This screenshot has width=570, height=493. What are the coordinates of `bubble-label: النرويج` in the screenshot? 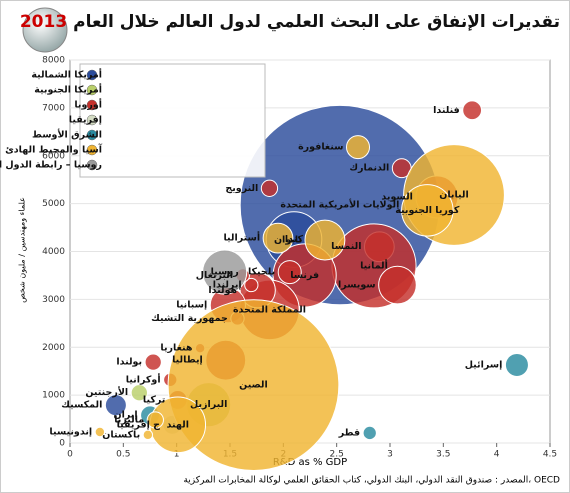 It's located at (241, 188).